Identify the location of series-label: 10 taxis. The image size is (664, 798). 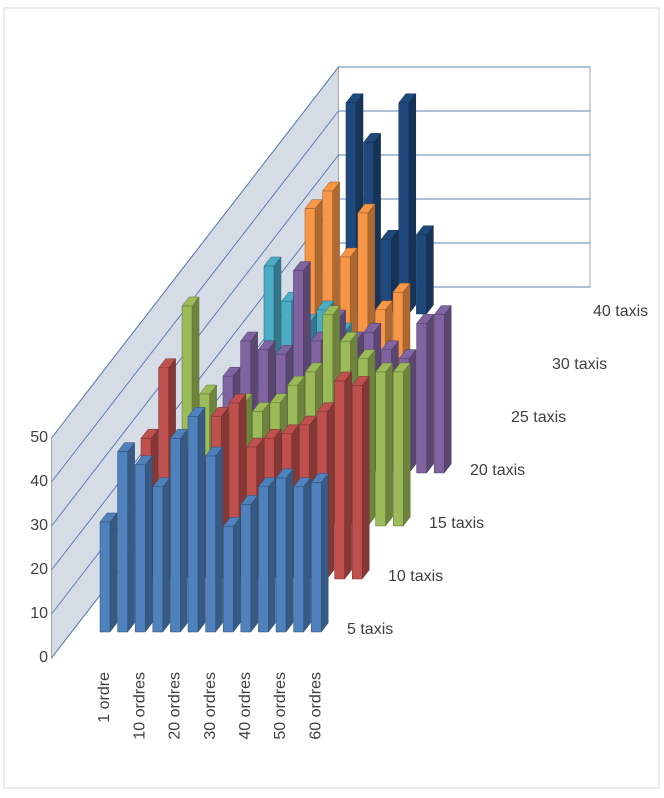
(415, 576).